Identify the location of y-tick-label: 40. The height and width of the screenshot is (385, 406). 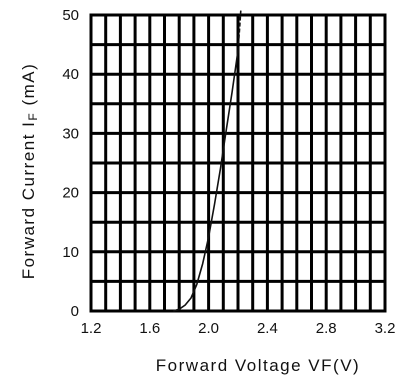
(70, 74).